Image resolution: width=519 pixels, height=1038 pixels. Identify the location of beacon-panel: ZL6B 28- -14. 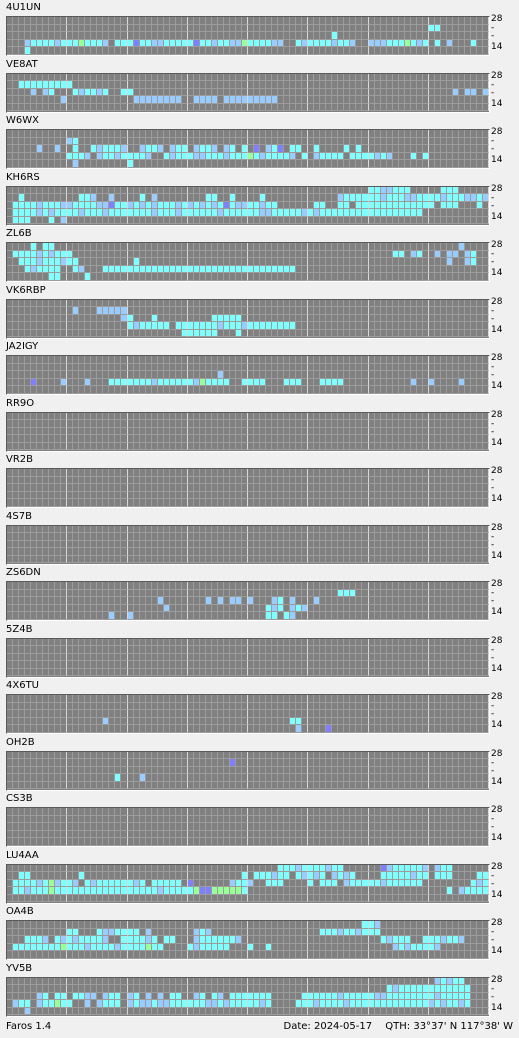
(259, 255).